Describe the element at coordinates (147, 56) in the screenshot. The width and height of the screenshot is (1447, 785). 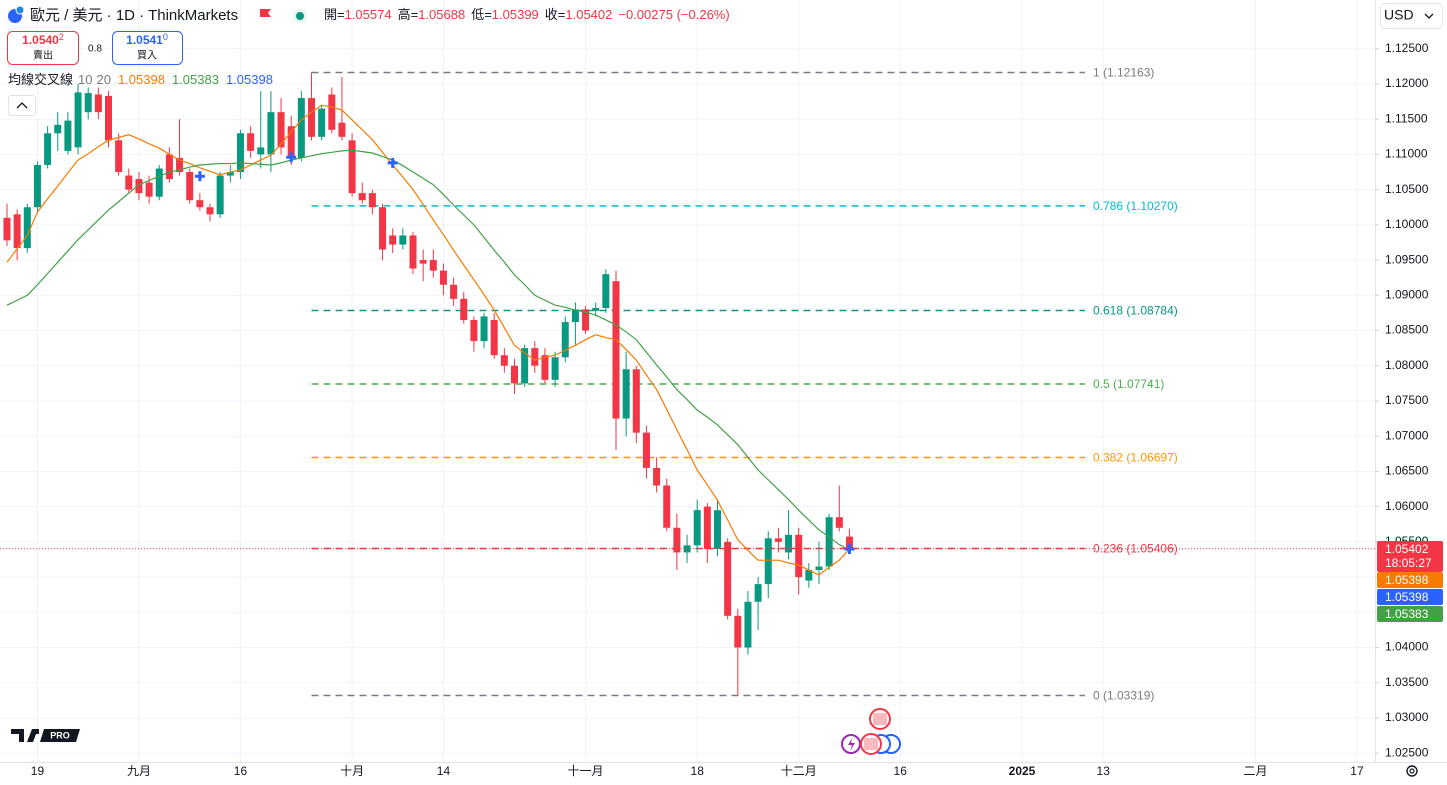
I see `buy-label: 買入` at that location.